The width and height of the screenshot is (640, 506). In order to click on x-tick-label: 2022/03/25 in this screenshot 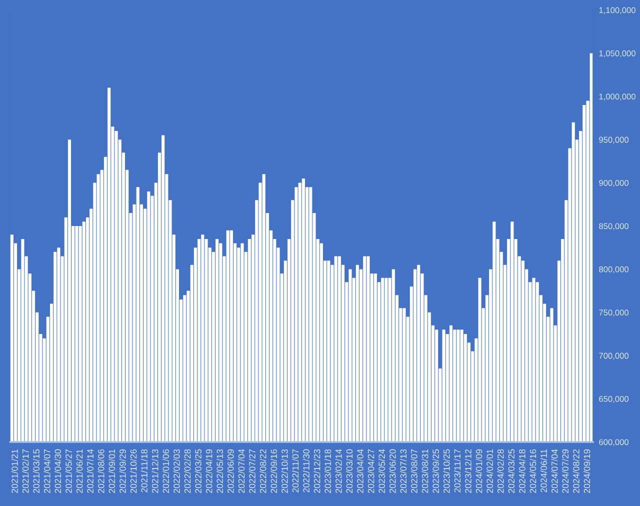, I will do `click(198, 471)`.